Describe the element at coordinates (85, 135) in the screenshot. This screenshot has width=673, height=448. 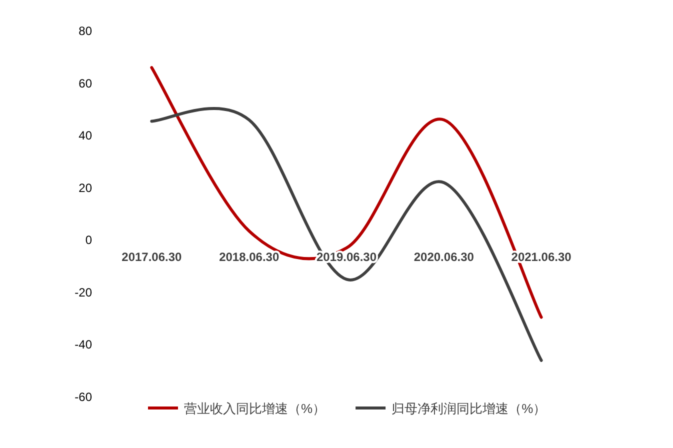
I see `y-tick-label: 40` at that location.